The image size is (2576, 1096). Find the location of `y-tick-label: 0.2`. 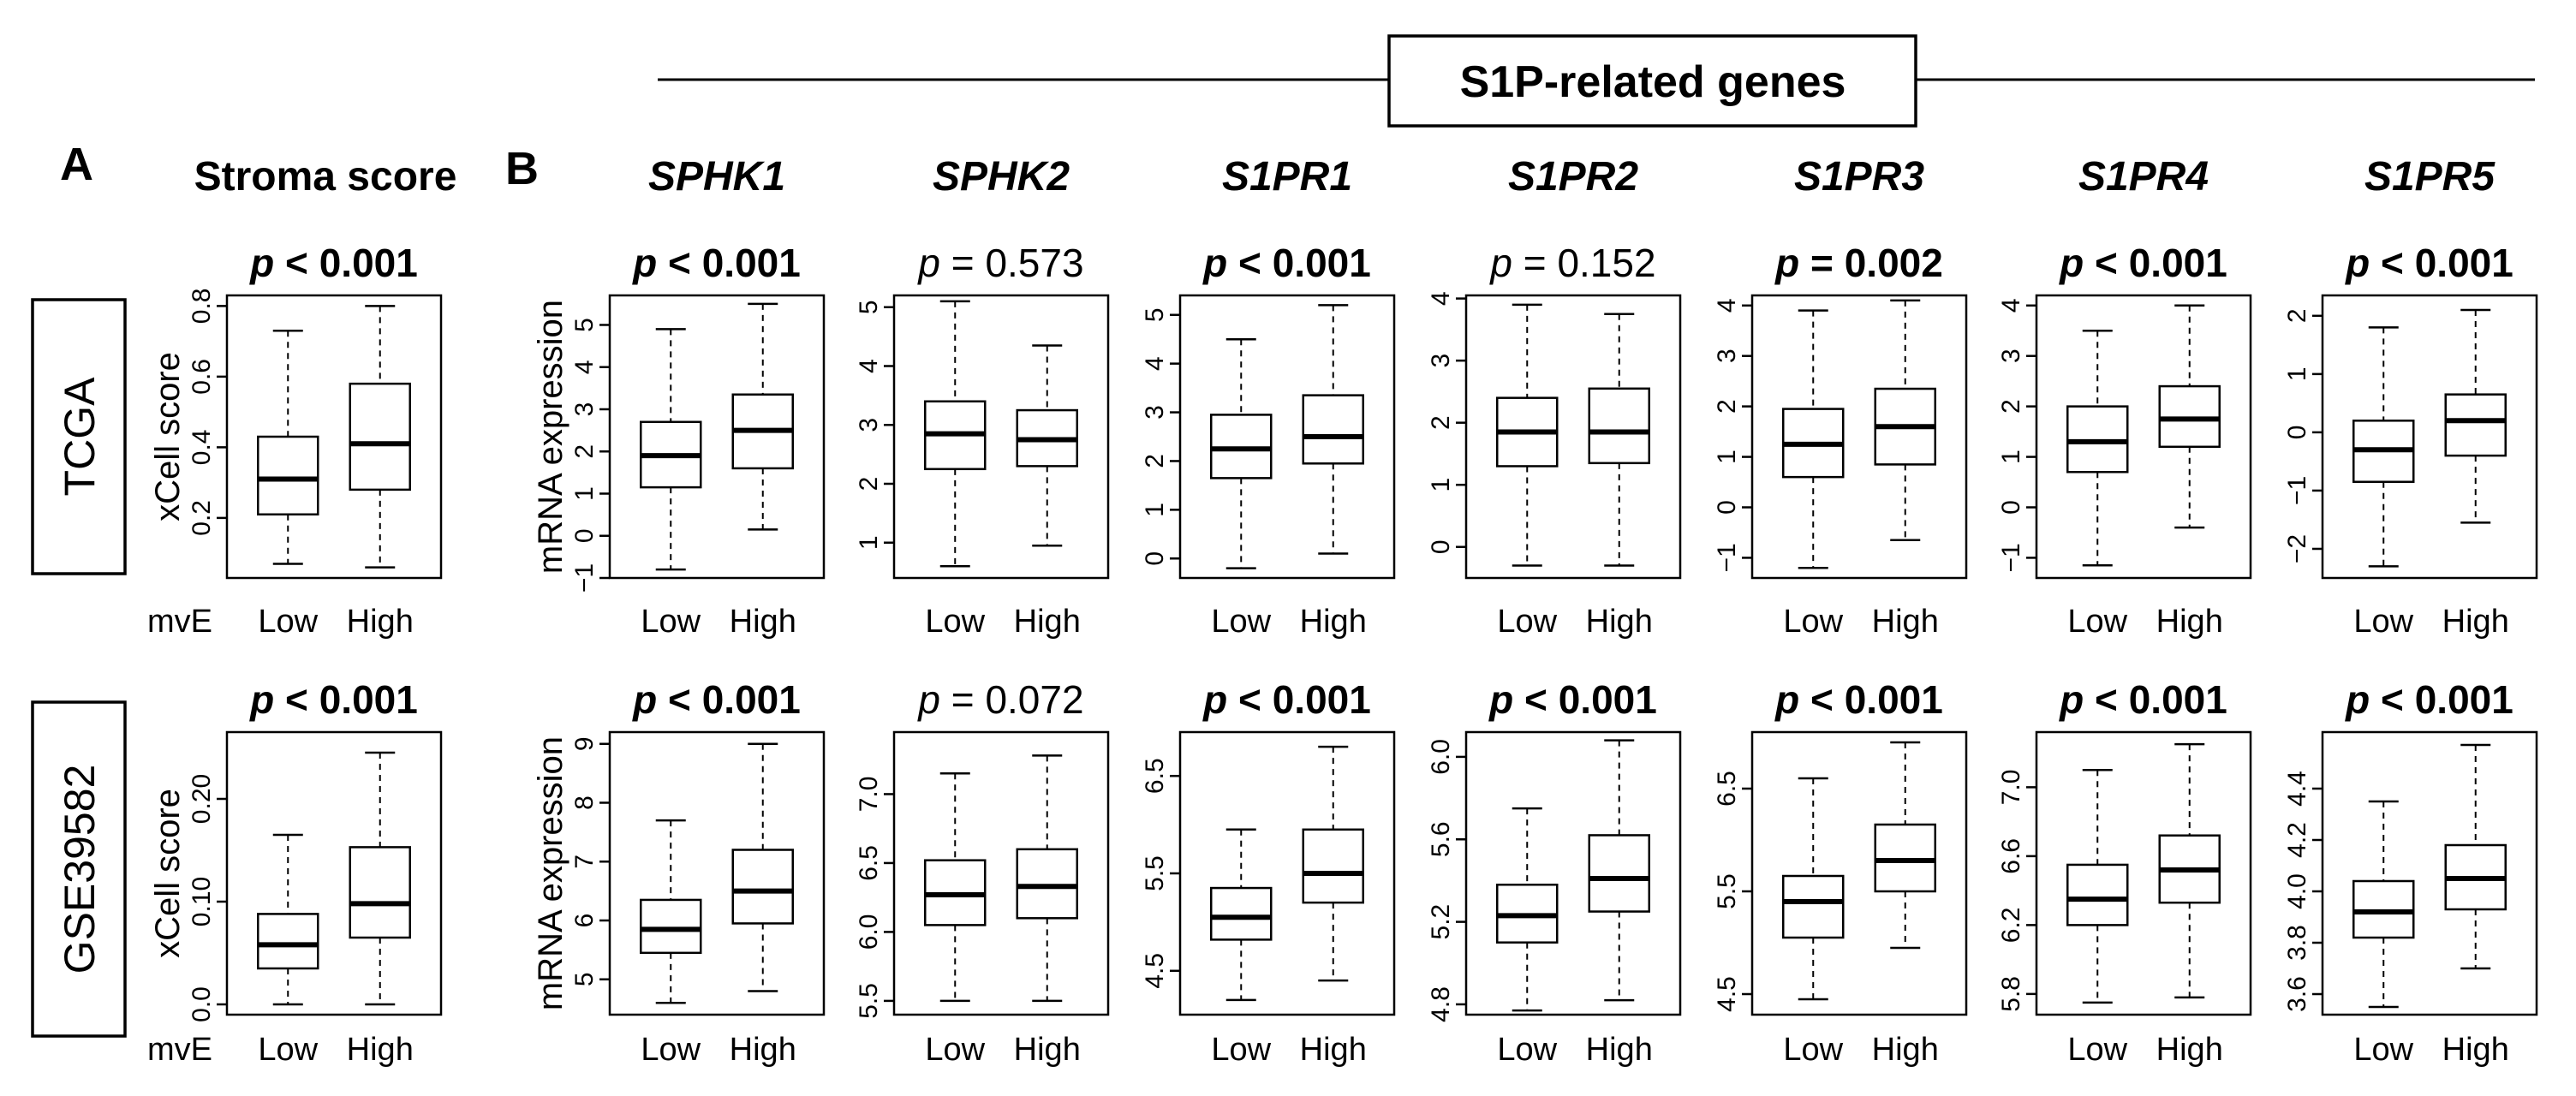

y-tick-label: 0.2 is located at coordinates (202, 518).